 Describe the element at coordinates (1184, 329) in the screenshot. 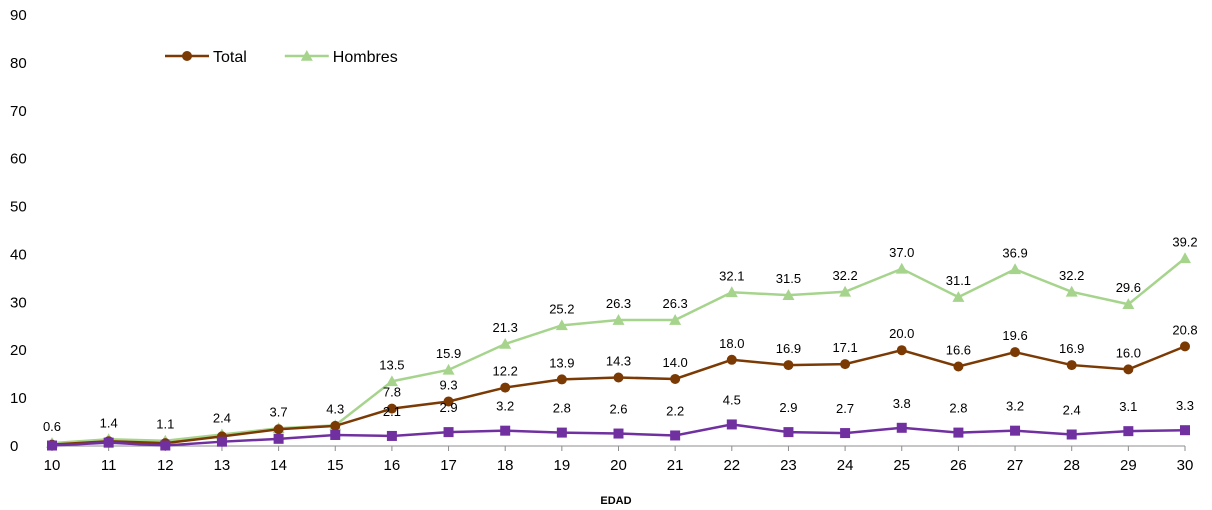

I see `data-label: 20.8` at that location.